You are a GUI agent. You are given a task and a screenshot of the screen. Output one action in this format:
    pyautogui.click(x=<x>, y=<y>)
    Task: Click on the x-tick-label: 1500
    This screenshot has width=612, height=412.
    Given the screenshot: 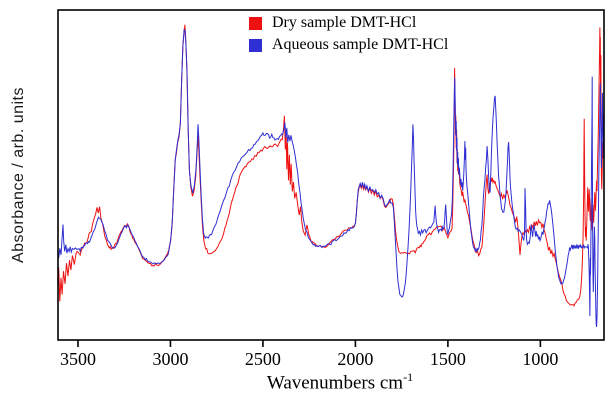 What is the action you would take?
    pyautogui.click(x=448, y=359)
    